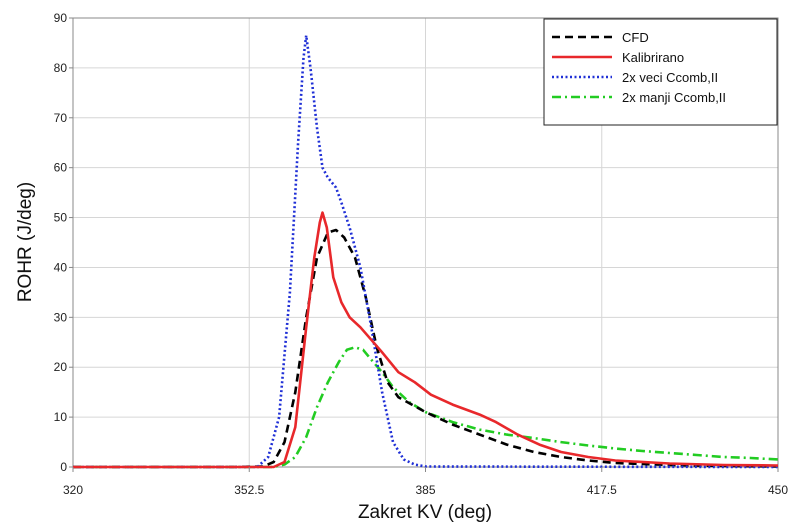 The width and height of the screenshot is (792, 523). What do you see at coordinates (635, 37) in the screenshot?
I see `legend-label-0: CFD` at bounding box center [635, 37].